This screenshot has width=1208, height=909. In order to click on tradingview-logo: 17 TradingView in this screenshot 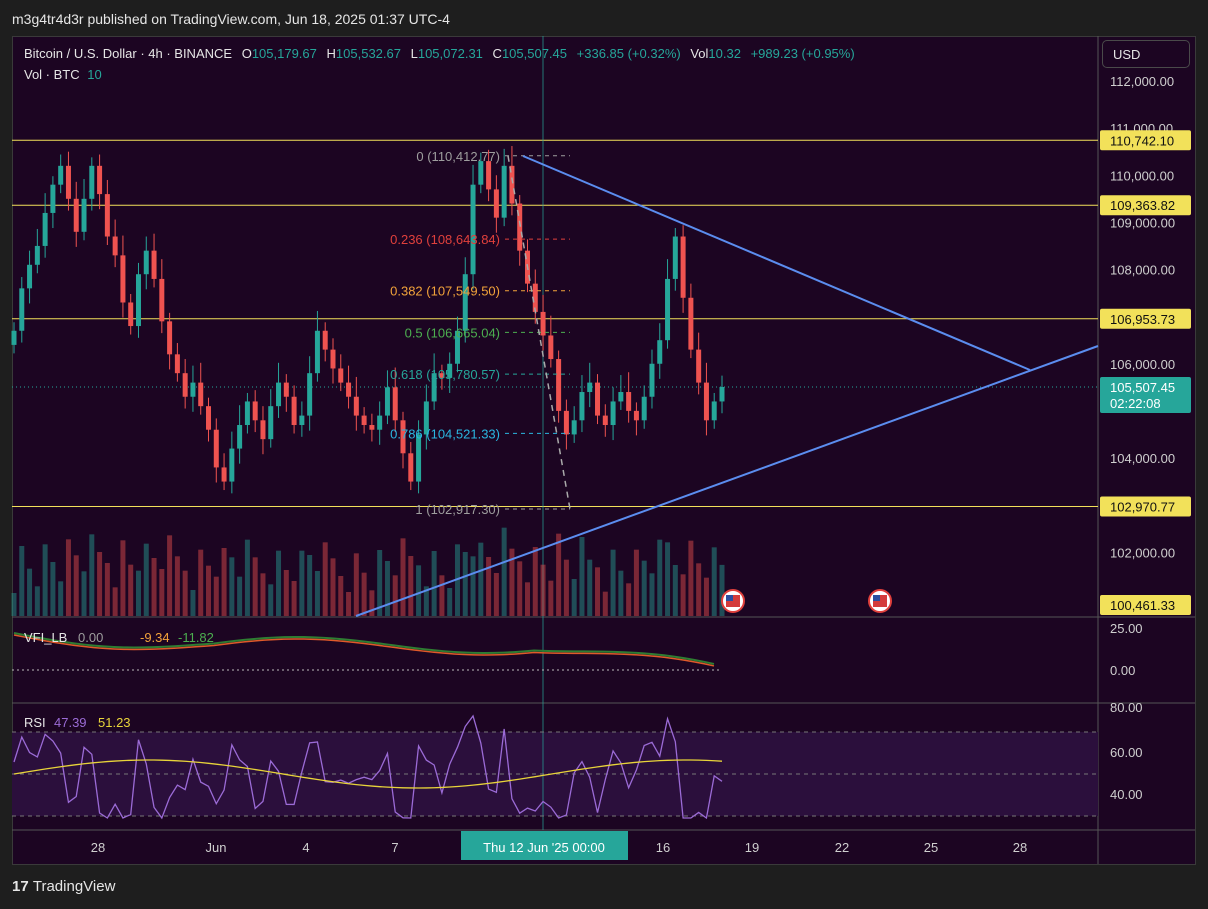, I will do `click(63, 886)`.